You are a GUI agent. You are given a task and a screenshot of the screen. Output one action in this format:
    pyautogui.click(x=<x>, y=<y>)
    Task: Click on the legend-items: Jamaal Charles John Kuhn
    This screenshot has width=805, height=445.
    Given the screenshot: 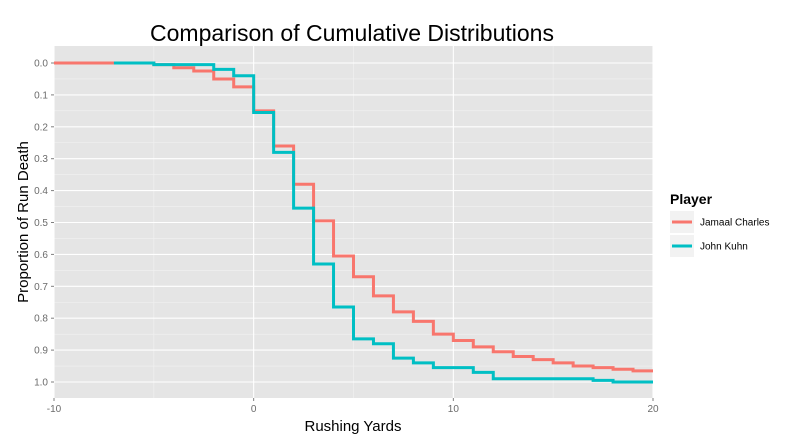 What is the action you would take?
    pyautogui.click(x=719, y=234)
    